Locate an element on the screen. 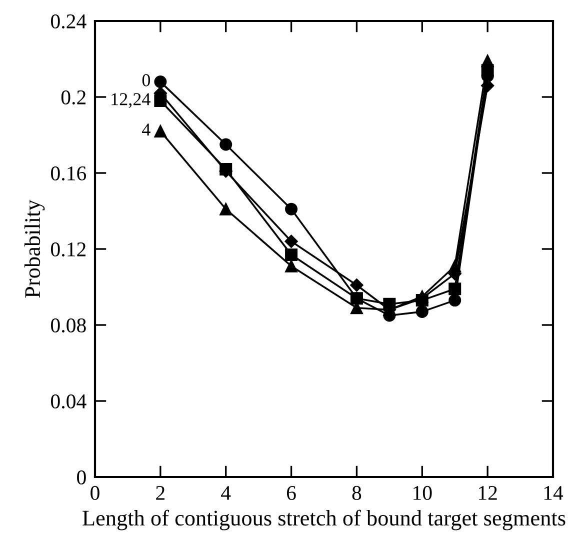 Image resolution: width=586 pixels, height=535 pixels. y-tick-label: 0.16 is located at coordinates (68, 173).